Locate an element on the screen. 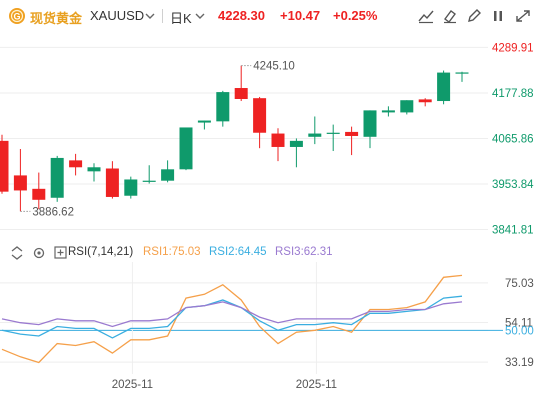 Image resolution: width=543 pixels, height=401 pixels. price-tick-label: 4177.88 is located at coordinates (513, 94).